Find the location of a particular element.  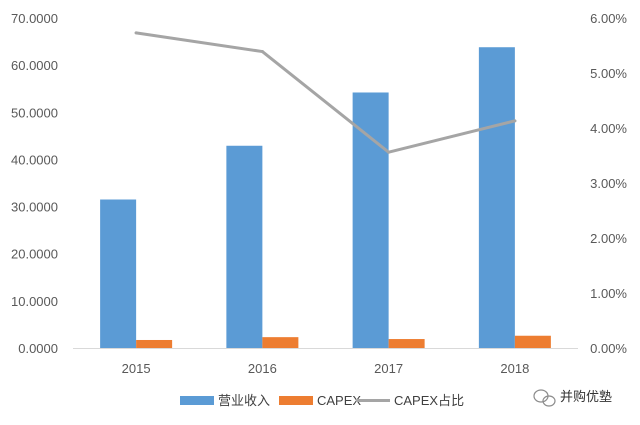

x-tick-label: 2015 is located at coordinates (136, 368).